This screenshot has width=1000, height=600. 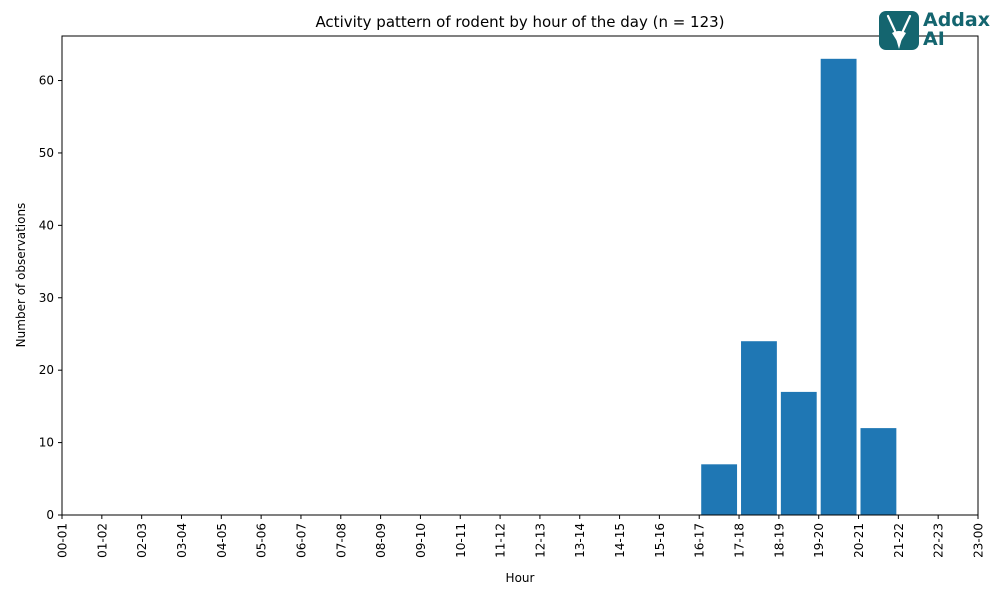 I want to click on y-tick-label: 60, so click(x=46, y=81).